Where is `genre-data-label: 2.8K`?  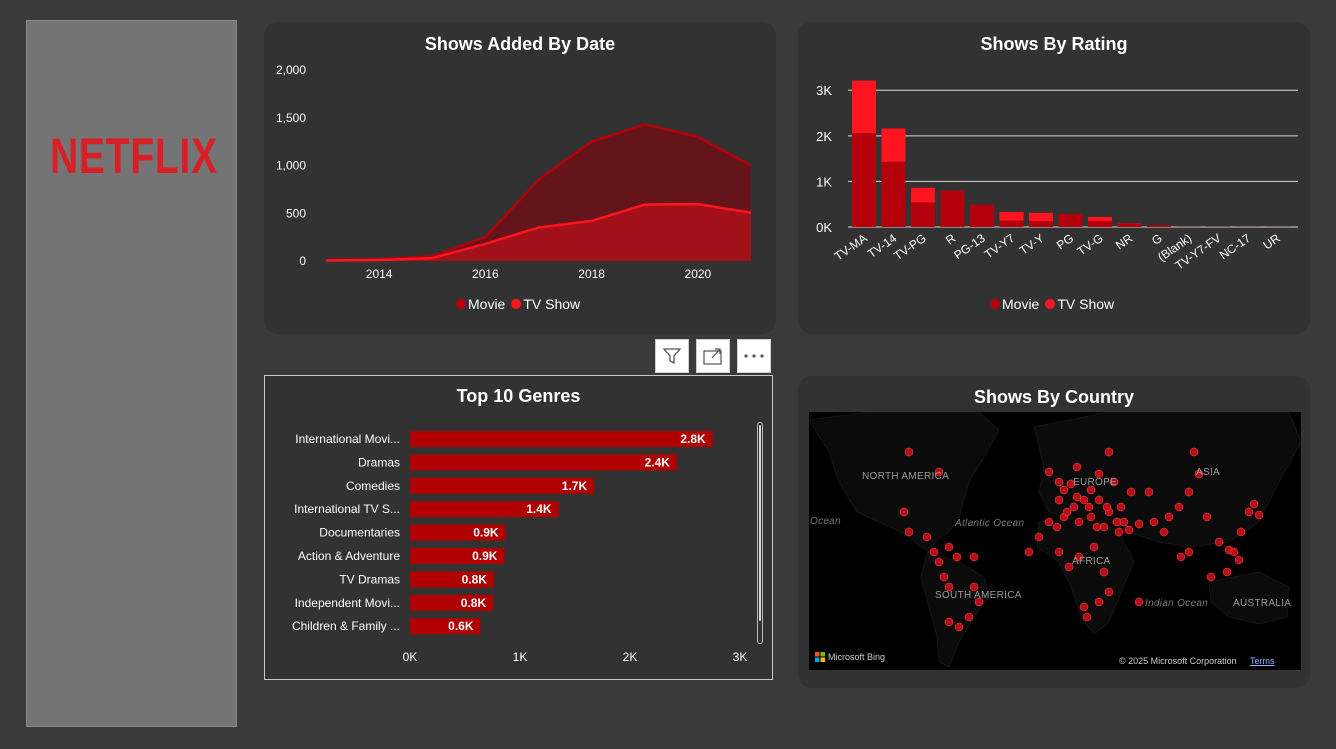 genre-data-label: 2.8K is located at coordinates (693, 439).